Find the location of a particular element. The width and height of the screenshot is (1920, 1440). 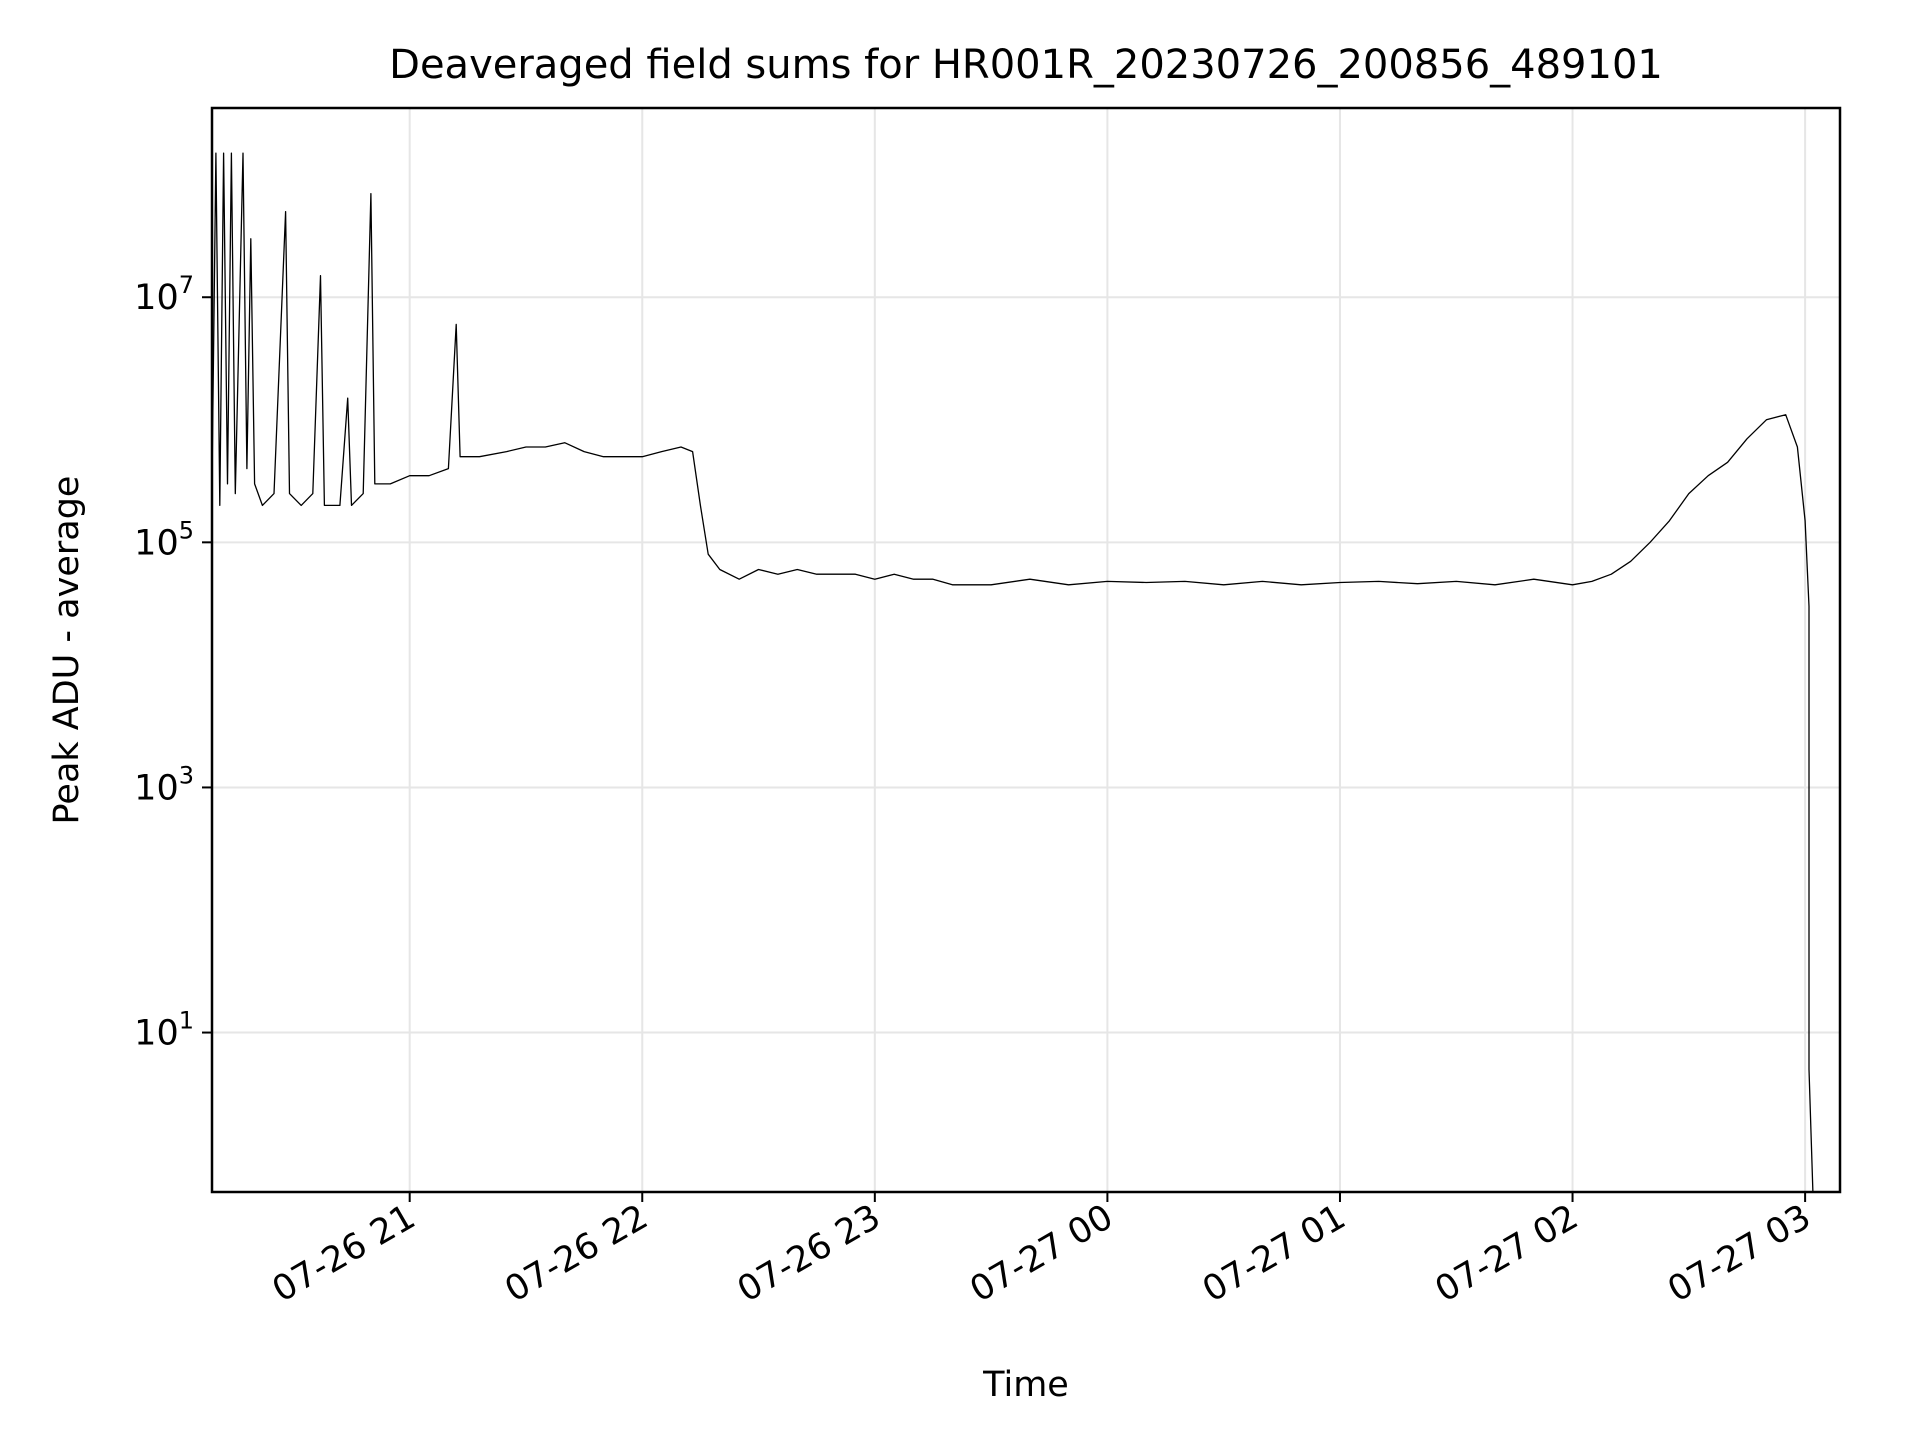

y-tick-exponent: 5 is located at coordinates (186, 530).